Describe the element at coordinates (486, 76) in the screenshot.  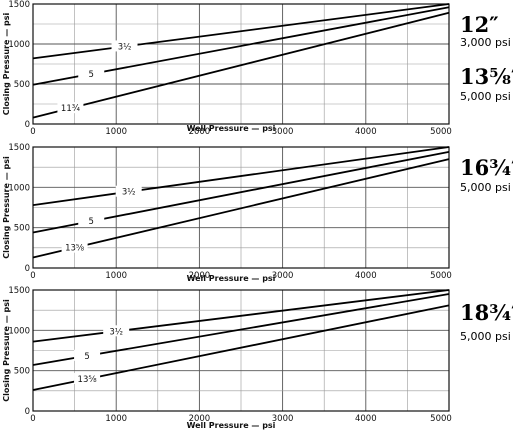
I see `preventer-size-label: 13⅝″` at that location.